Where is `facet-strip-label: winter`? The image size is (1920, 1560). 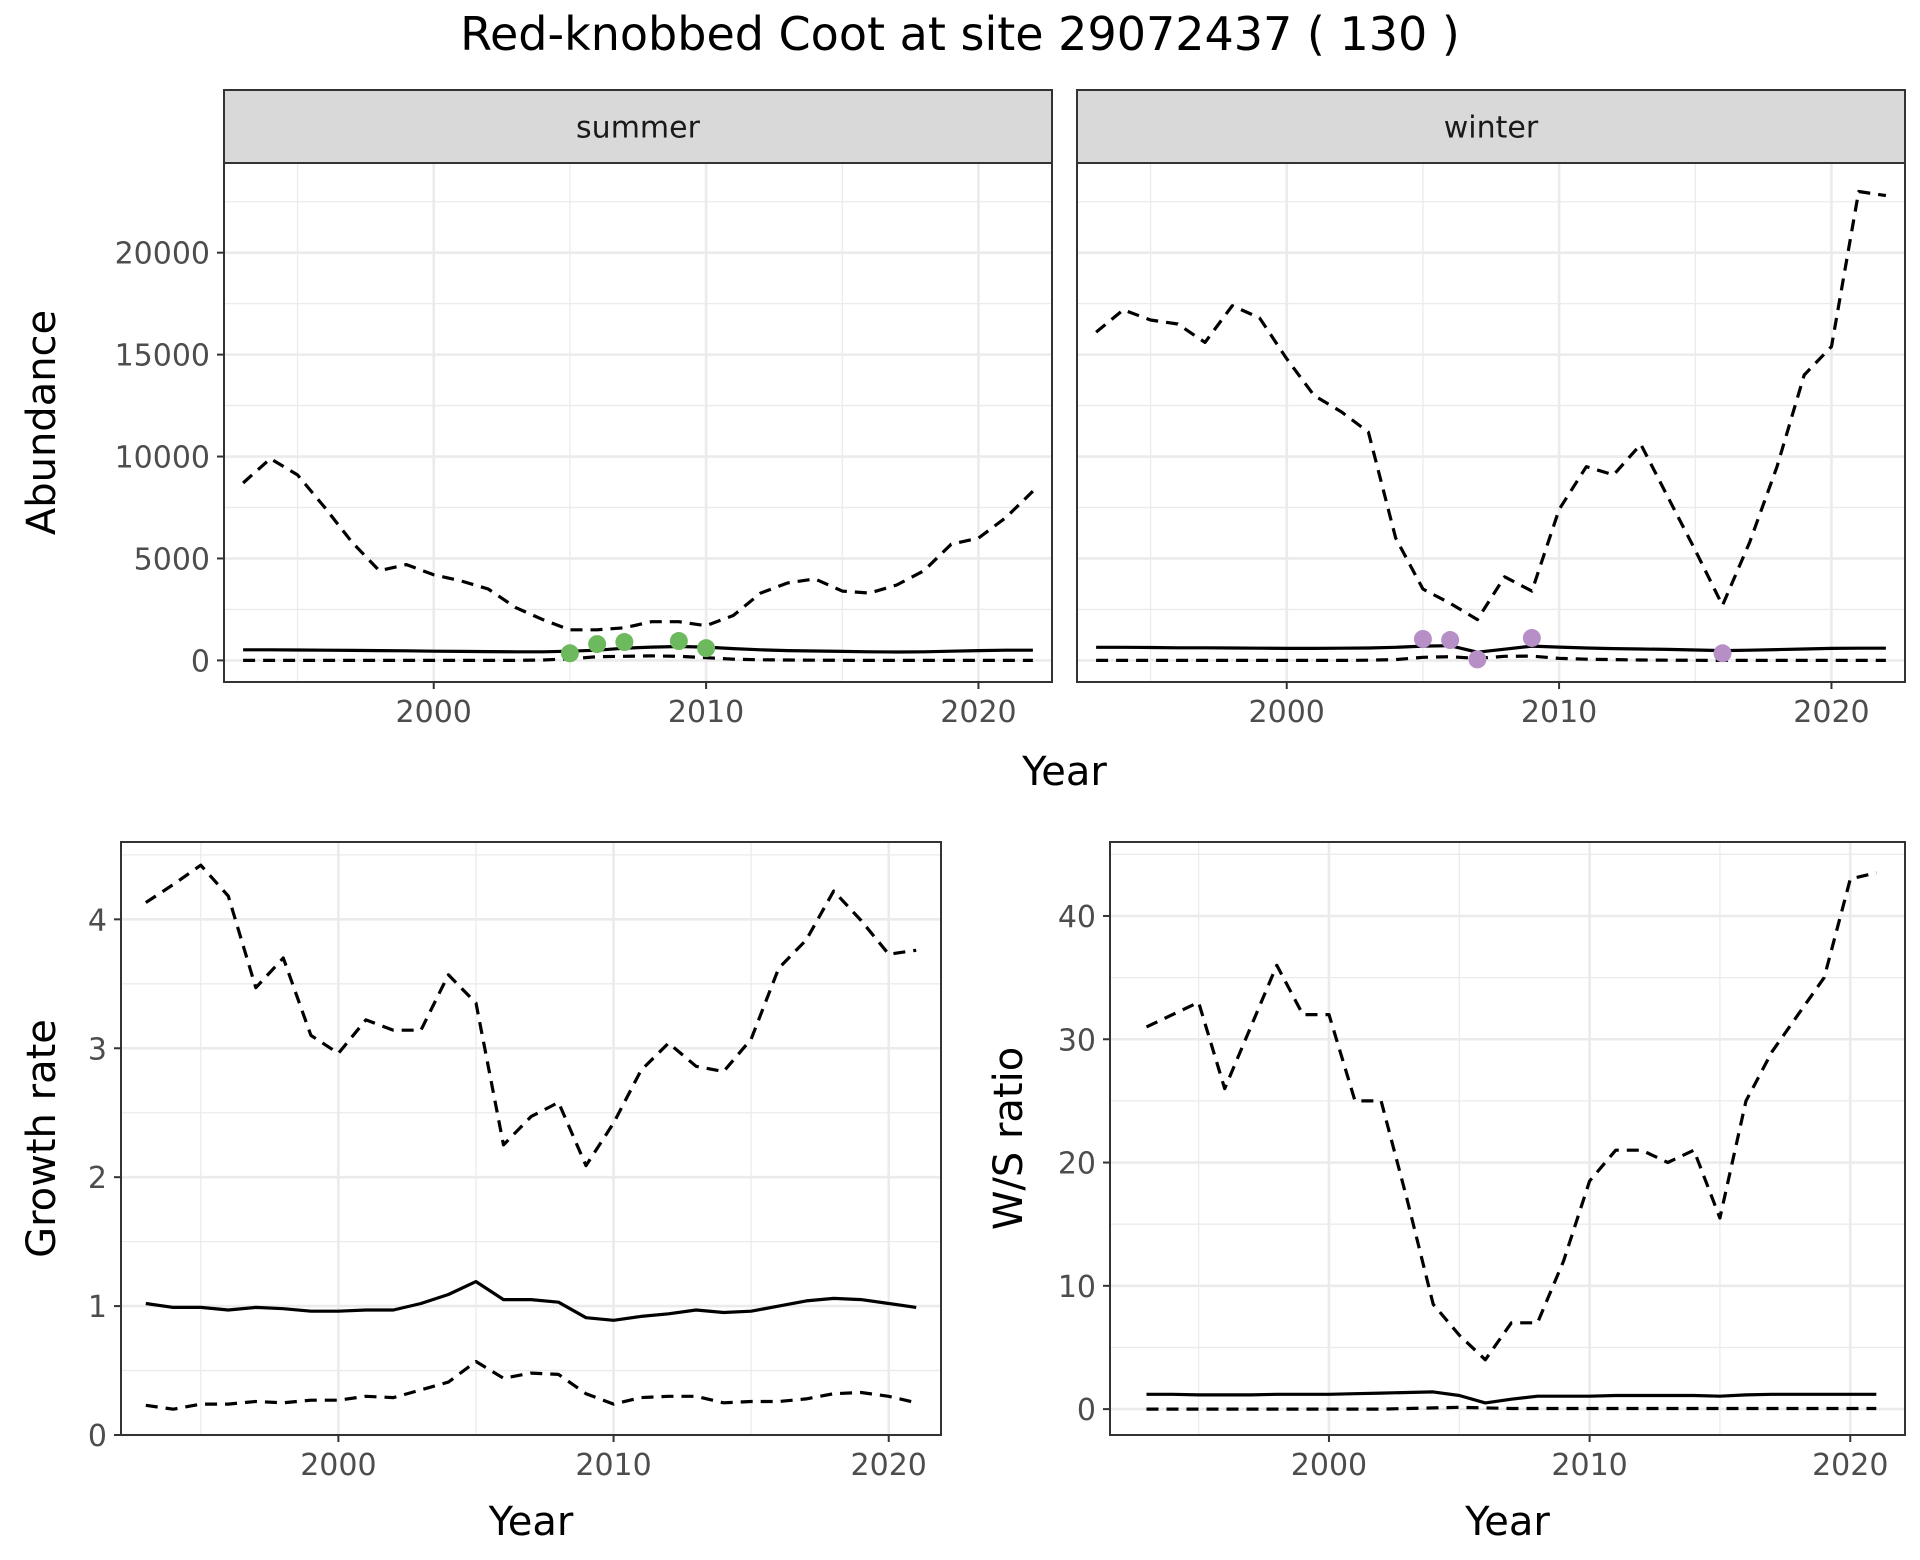
facet-strip-label: winter is located at coordinates (1491, 128).